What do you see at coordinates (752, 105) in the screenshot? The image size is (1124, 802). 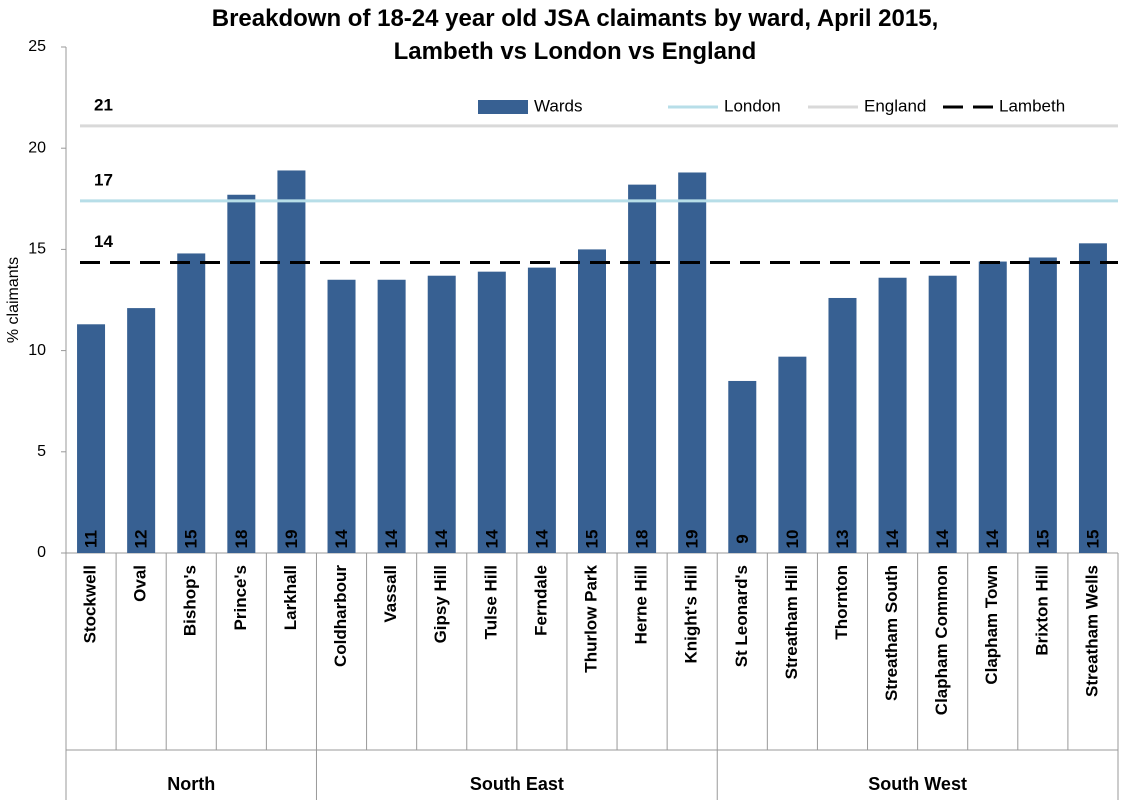 I see `legend-label: London` at bounding box center [752, 105].